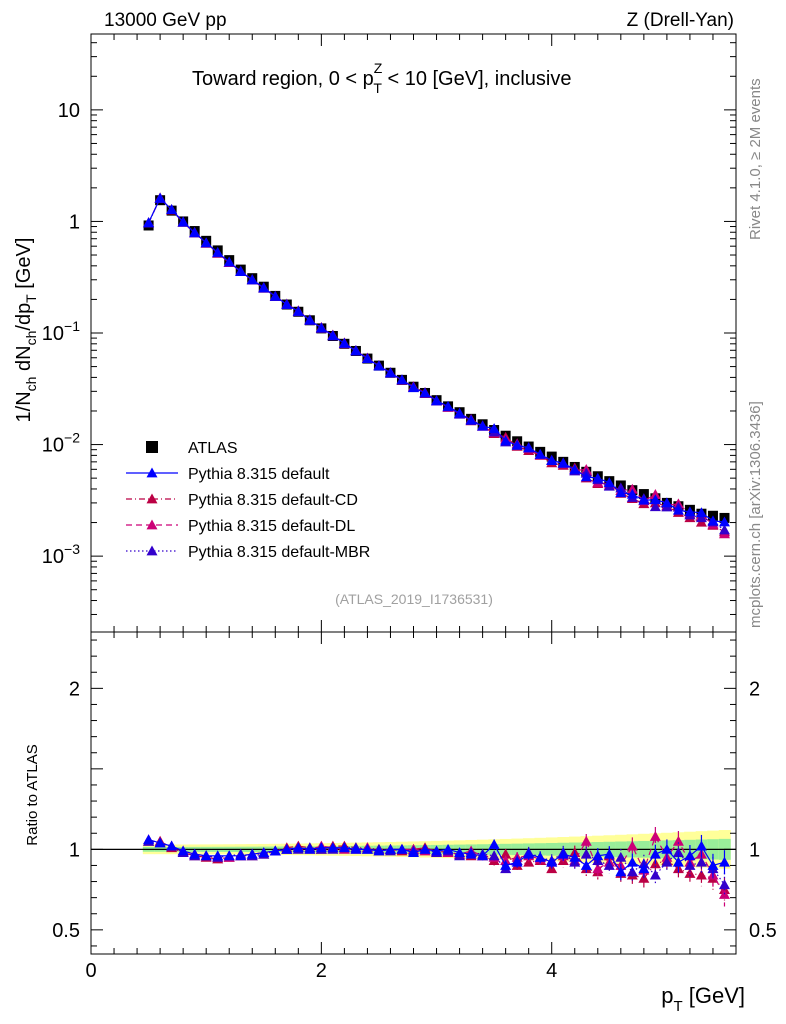 The image size is (786, 1024). I want to click on legend-marker-atlas, so click(152, 447).